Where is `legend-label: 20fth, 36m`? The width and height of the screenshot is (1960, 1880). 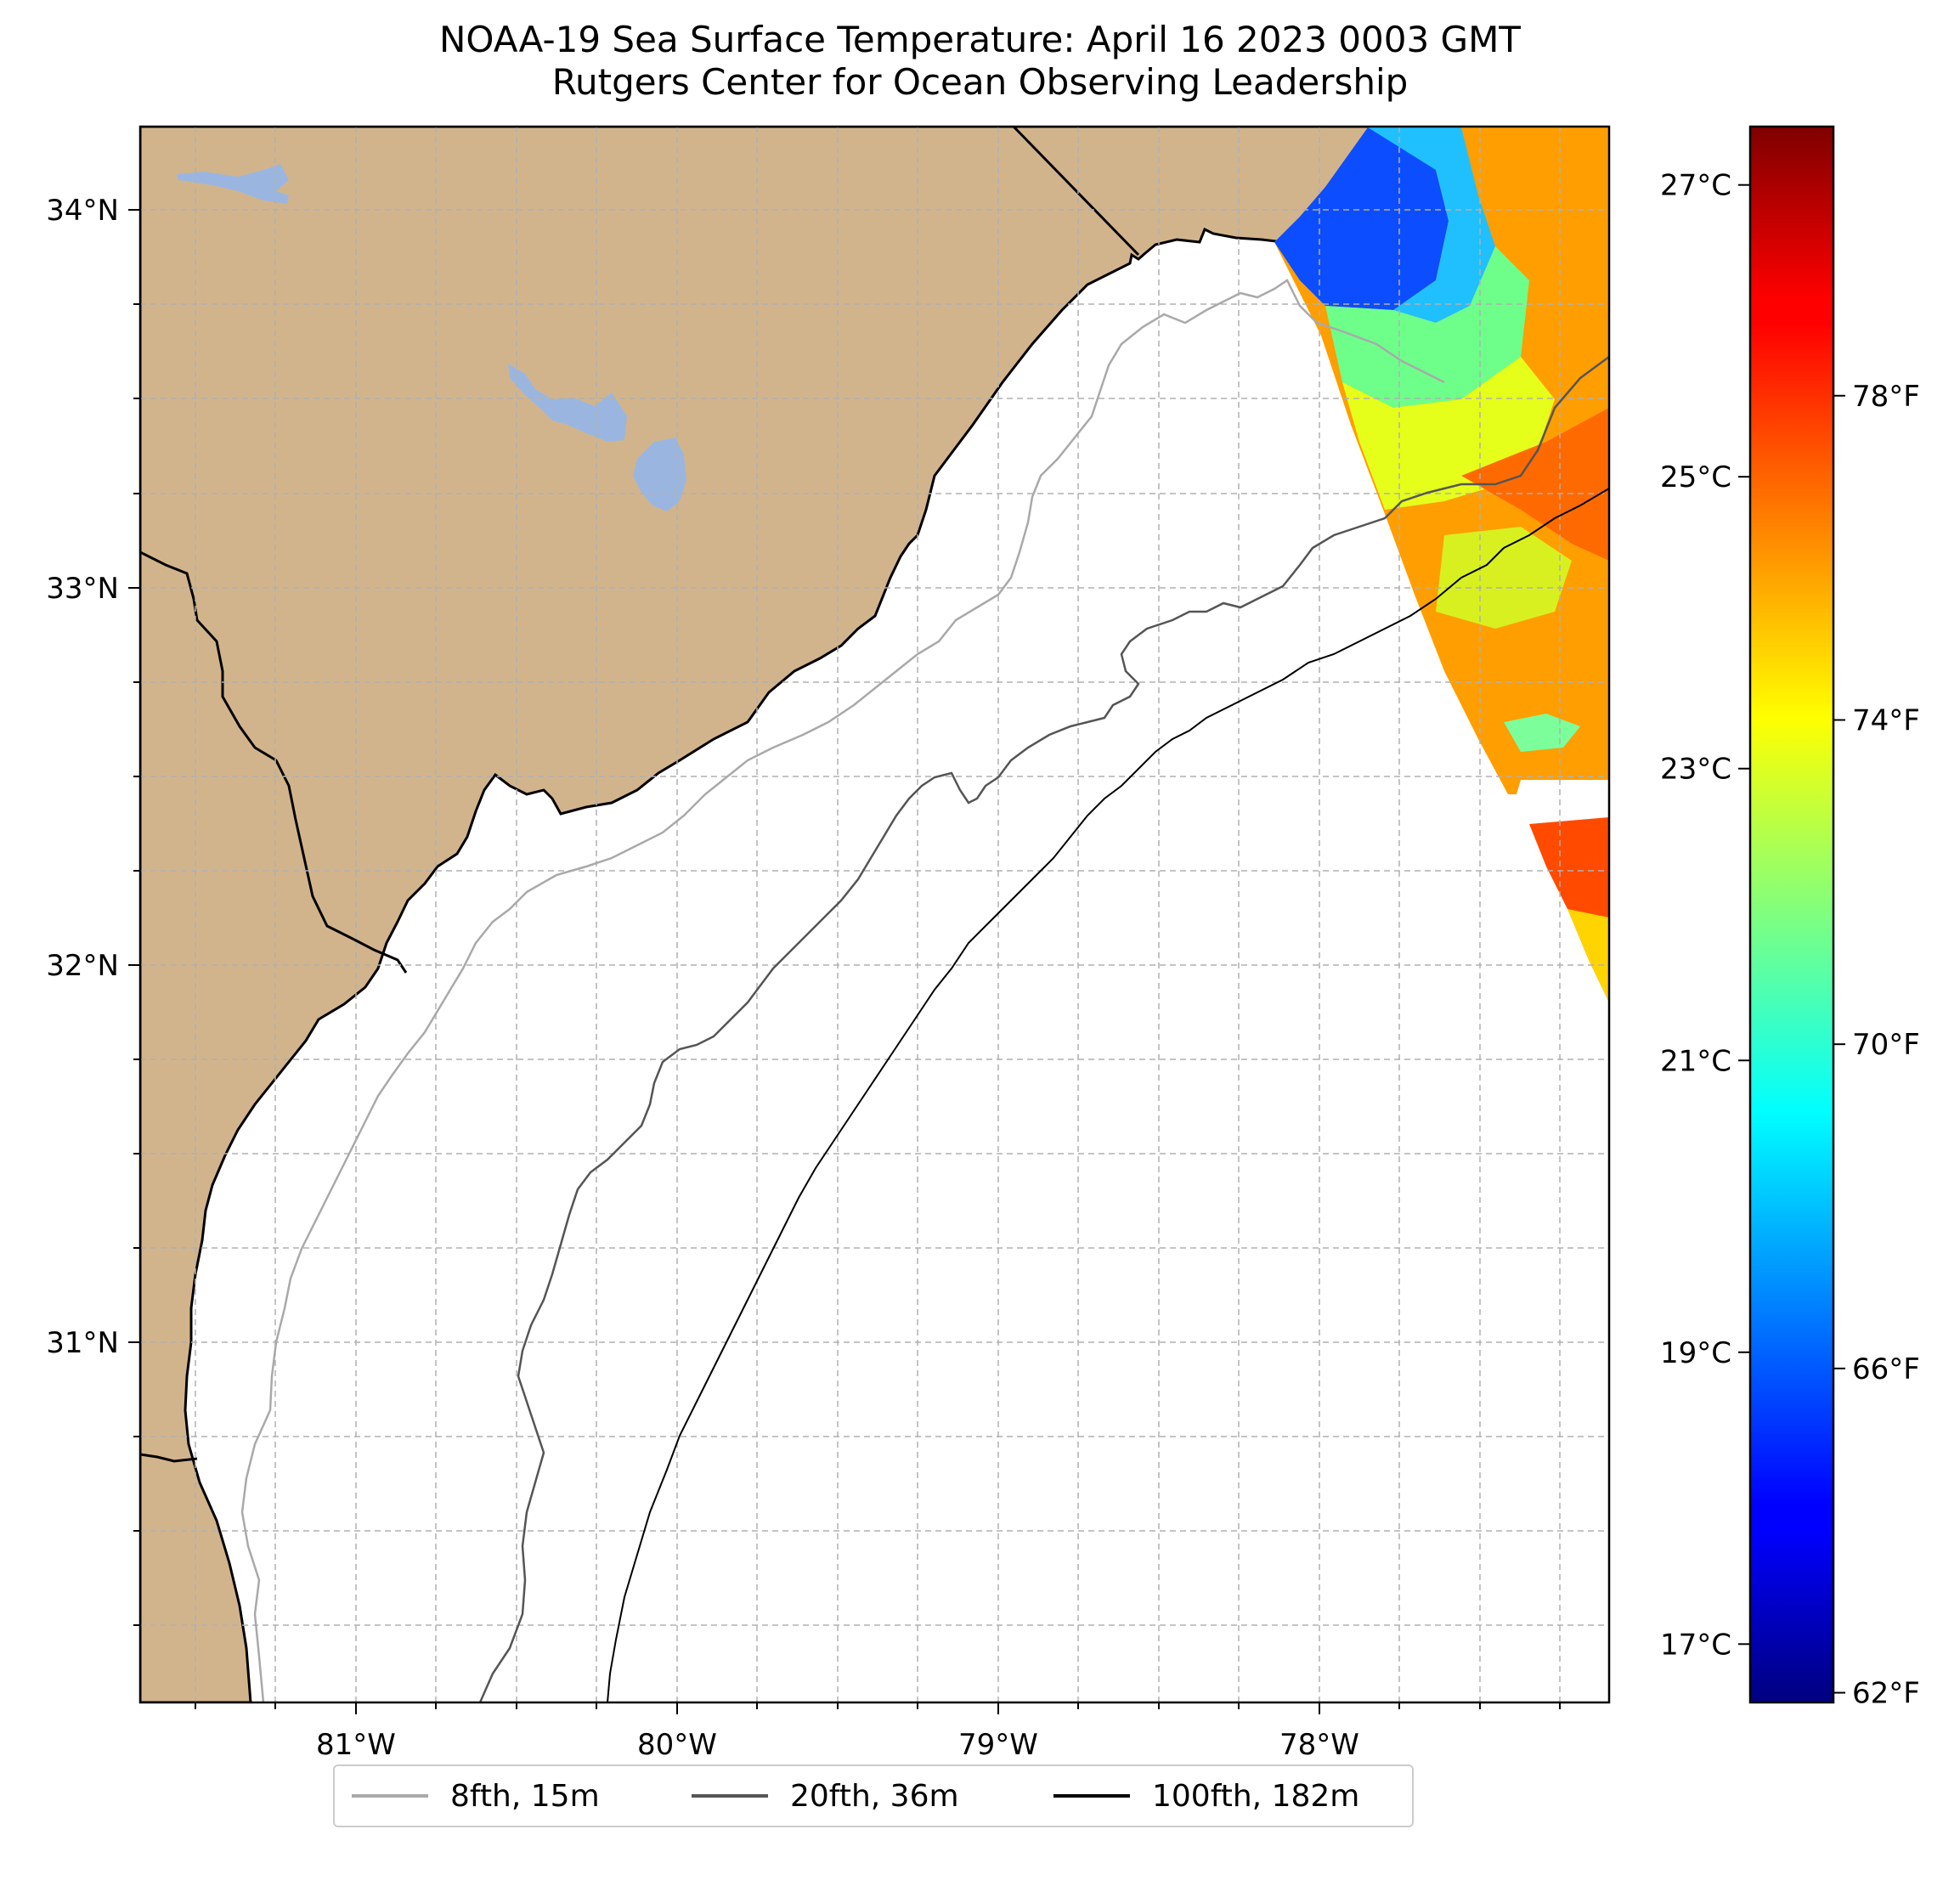
legend-label: 20fth, 36m is located at coordinates (875, 1796).